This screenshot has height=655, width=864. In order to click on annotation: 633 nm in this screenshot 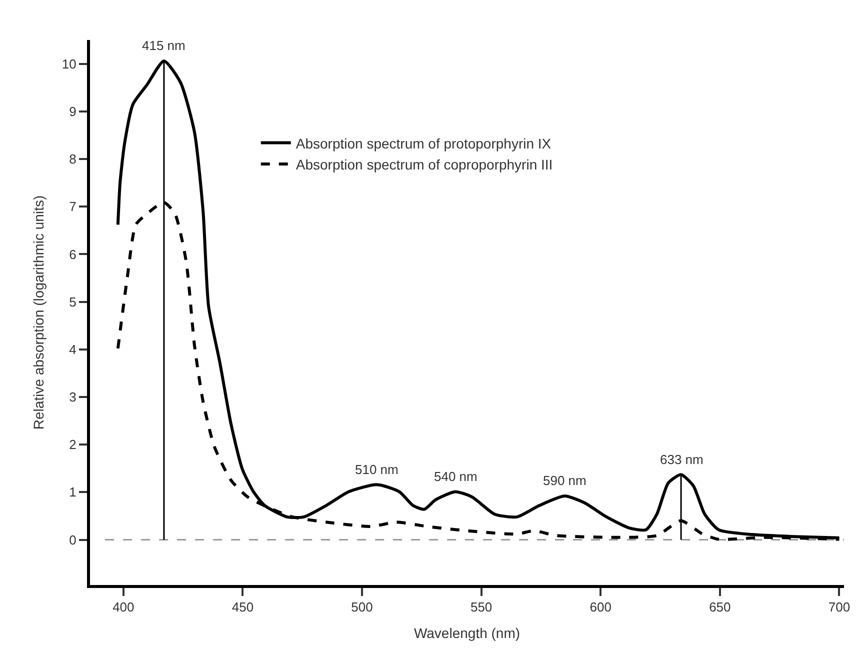, I will do `click(682, 459)`.